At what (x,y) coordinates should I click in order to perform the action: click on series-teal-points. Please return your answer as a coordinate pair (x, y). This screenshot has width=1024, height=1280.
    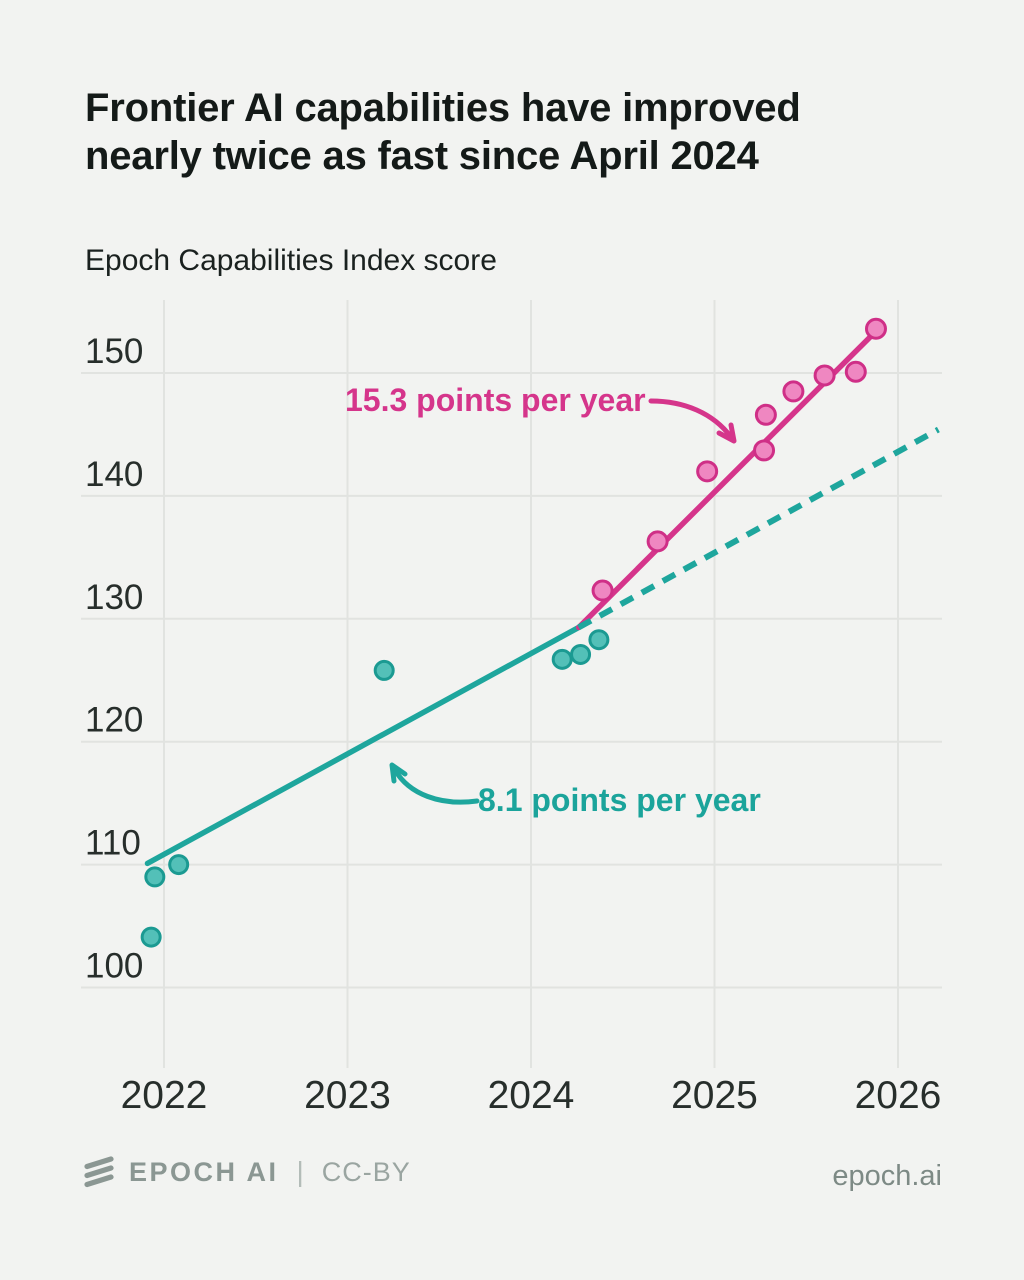
    Looking at the image, I should click on (375, 788).